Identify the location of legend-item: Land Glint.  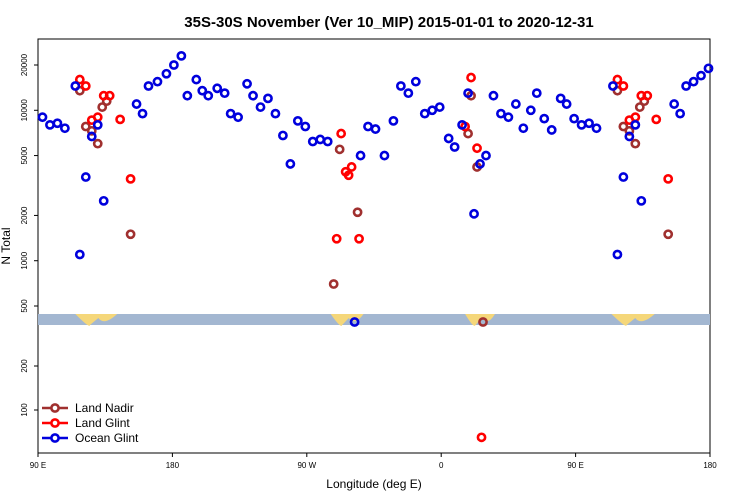
(86, 423).